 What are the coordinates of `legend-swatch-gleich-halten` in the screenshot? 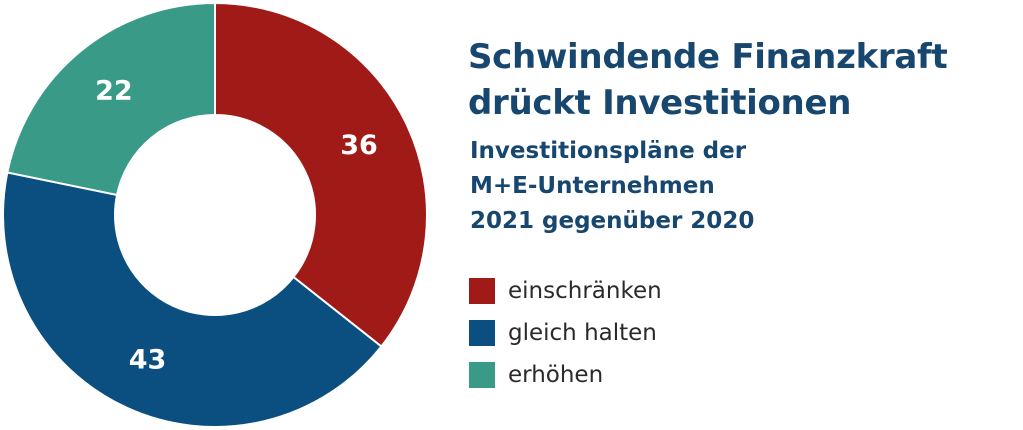 It's located at (482, 333).